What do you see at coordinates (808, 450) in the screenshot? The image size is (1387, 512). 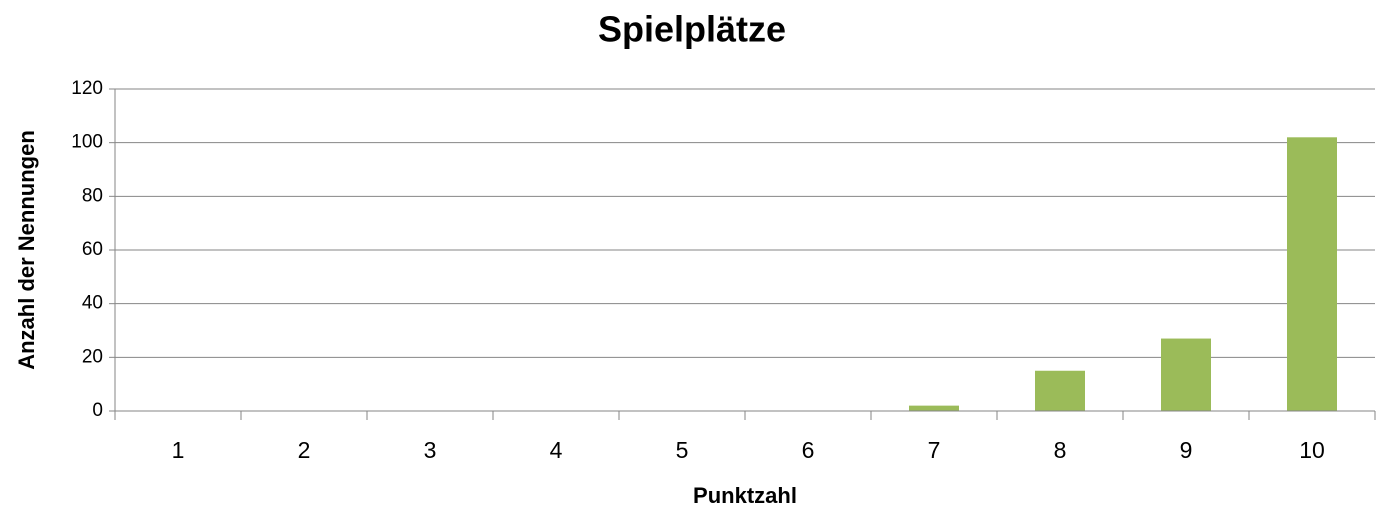 I see `x-tick-label: 6` at bounding box center [808, 450].